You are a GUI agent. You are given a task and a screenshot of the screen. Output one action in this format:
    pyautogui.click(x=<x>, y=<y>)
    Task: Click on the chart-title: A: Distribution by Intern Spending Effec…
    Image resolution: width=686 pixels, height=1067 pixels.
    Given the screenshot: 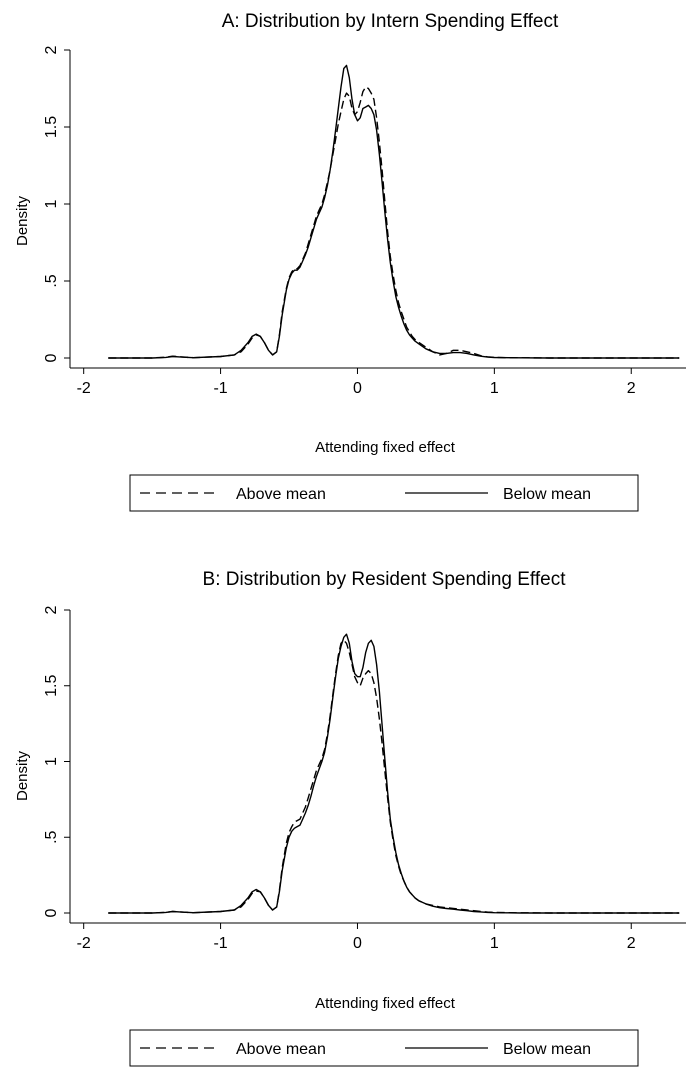 What is the action you would take?
    pyautogui.click(x=390, y=21)
    